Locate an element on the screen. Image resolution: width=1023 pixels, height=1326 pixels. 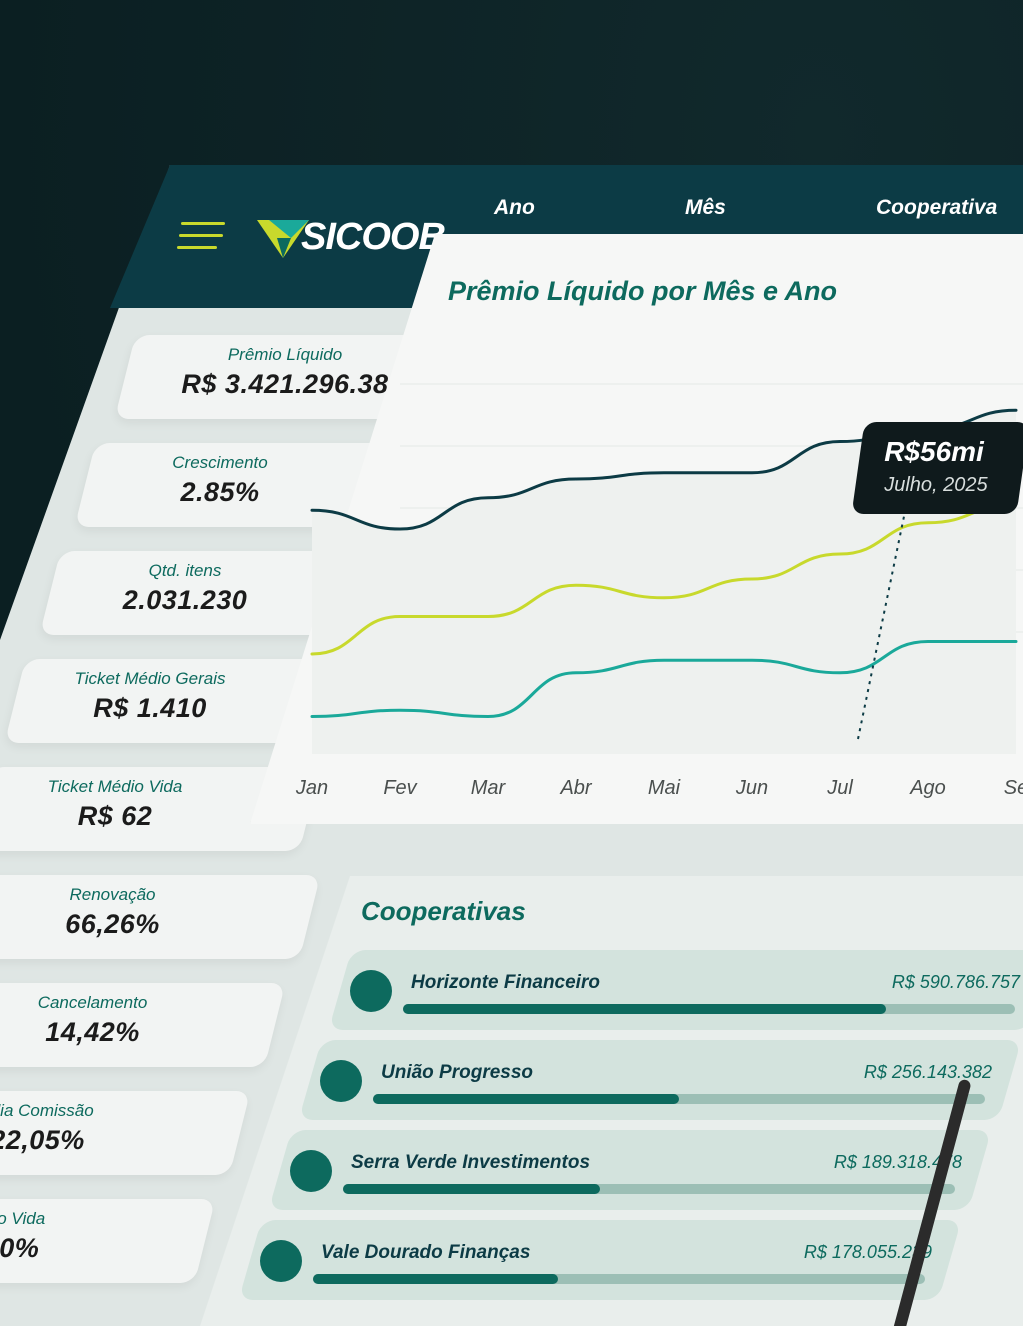
kpi-card: nção Vida ,00% is located at coordinates (108, 1241).